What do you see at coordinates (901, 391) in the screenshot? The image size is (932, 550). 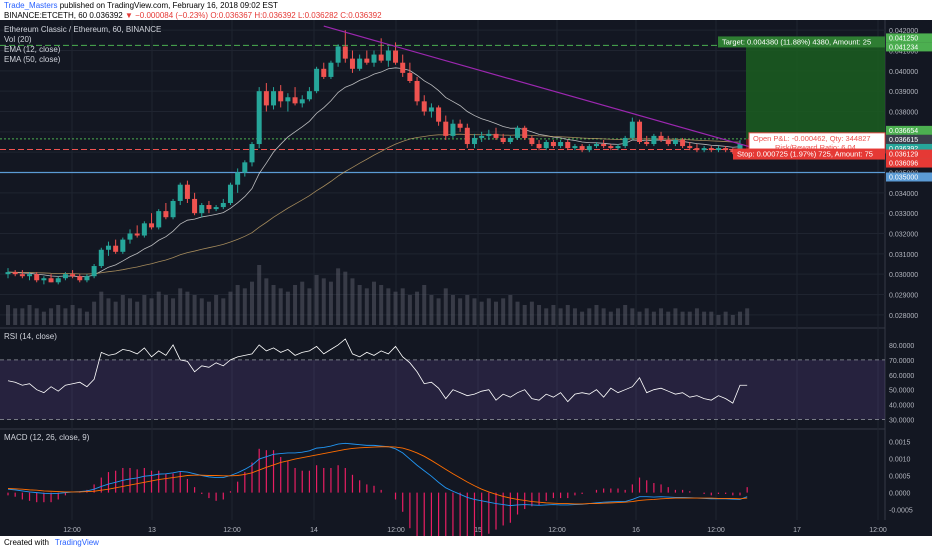 I see `rsi-tick-label: 50.0000` at bounding box center [901, 391].